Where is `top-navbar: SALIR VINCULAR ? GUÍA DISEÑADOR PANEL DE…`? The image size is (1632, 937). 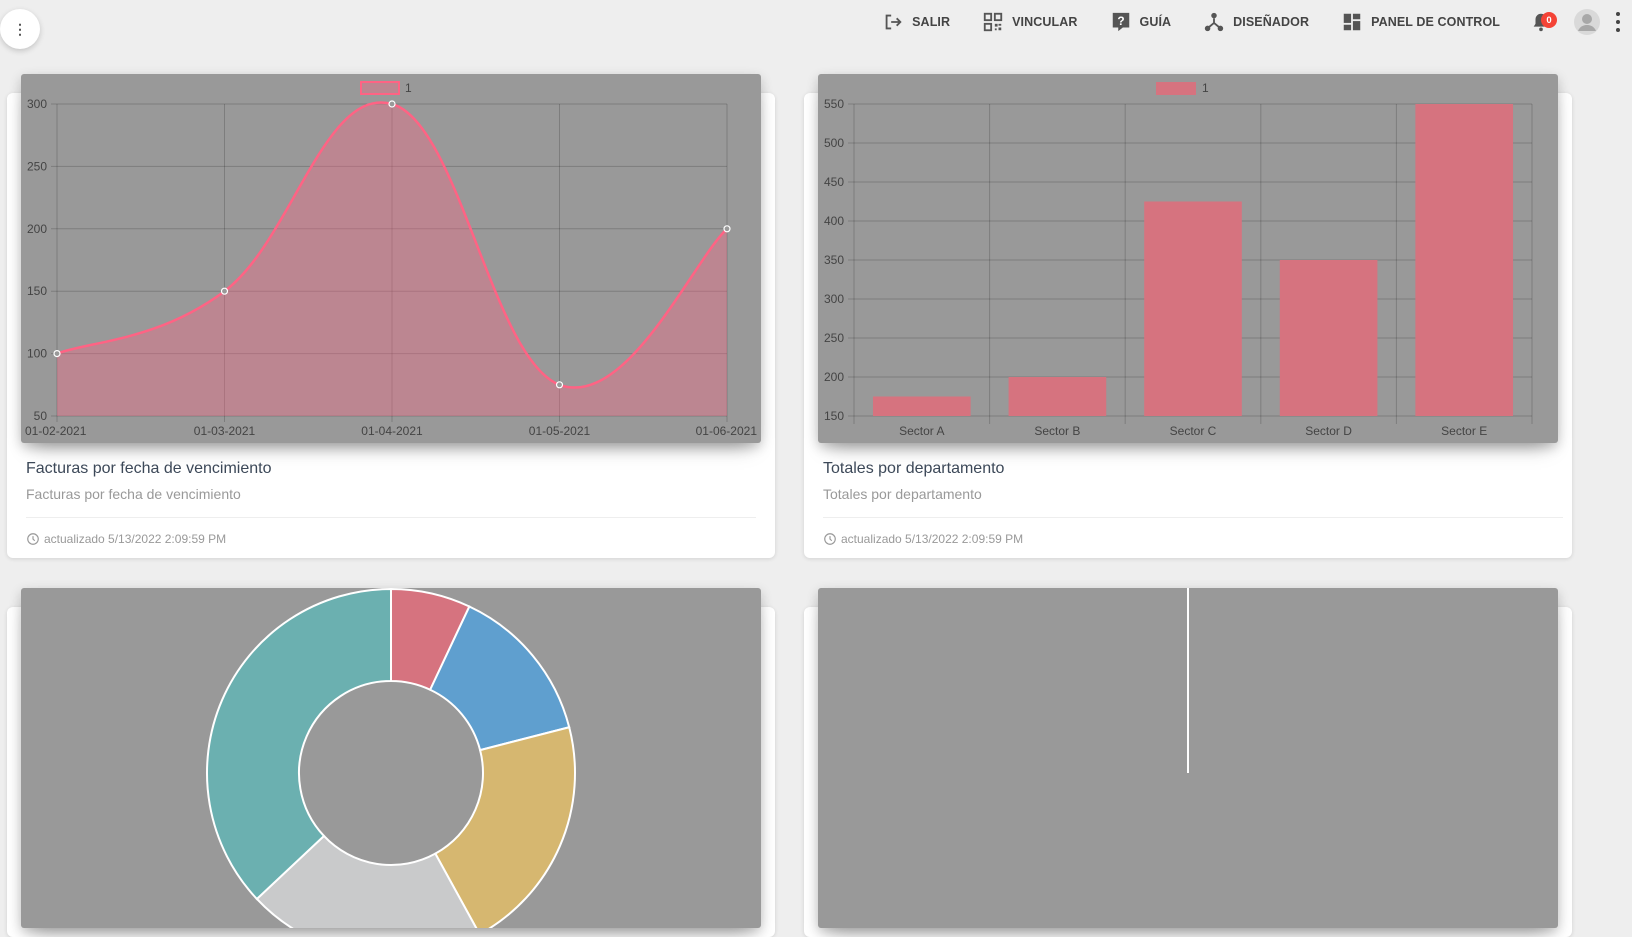 top-navbar: SALIR VINCULAR ? GUÍA DISEÑADOR PANEL DE… is located at coordinates (1257, 22).